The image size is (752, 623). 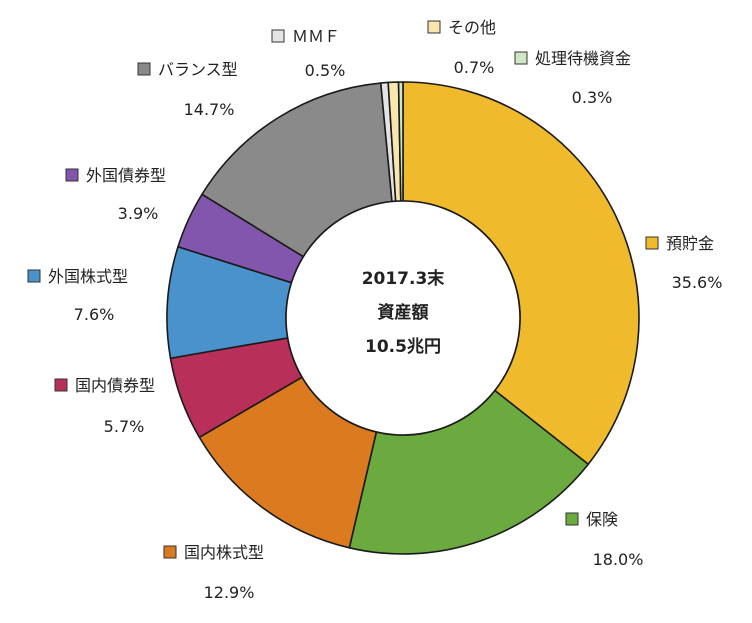 I want to click on donut-hole, so click(x=403, y=318).